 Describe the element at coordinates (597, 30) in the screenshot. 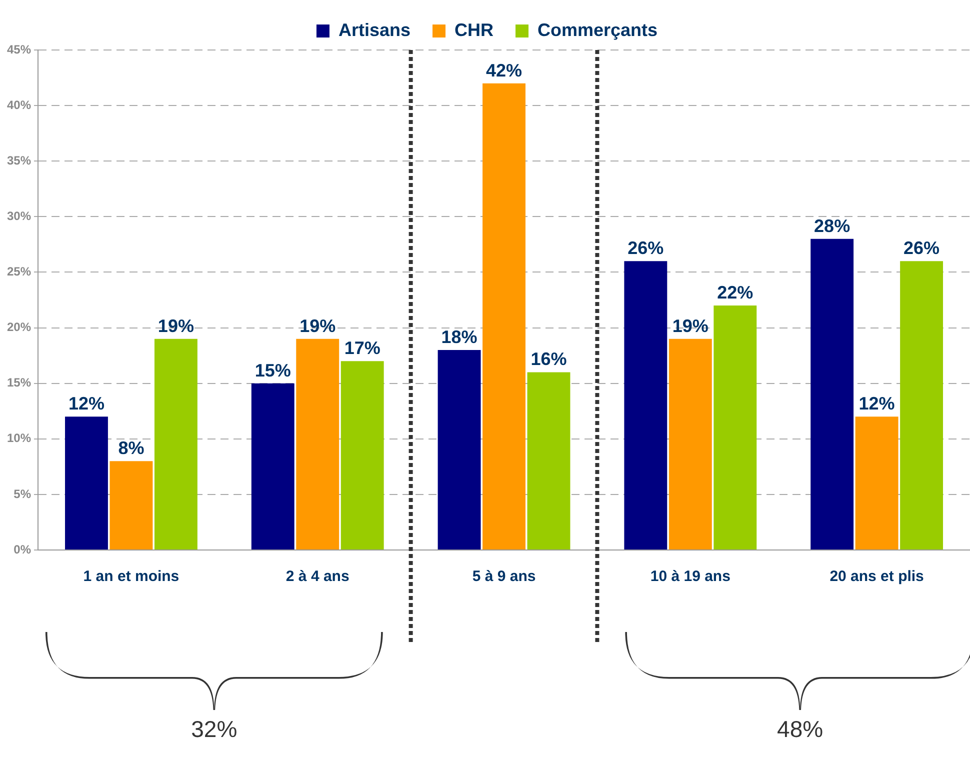

I see `legend-label: Commerçants` at that location.